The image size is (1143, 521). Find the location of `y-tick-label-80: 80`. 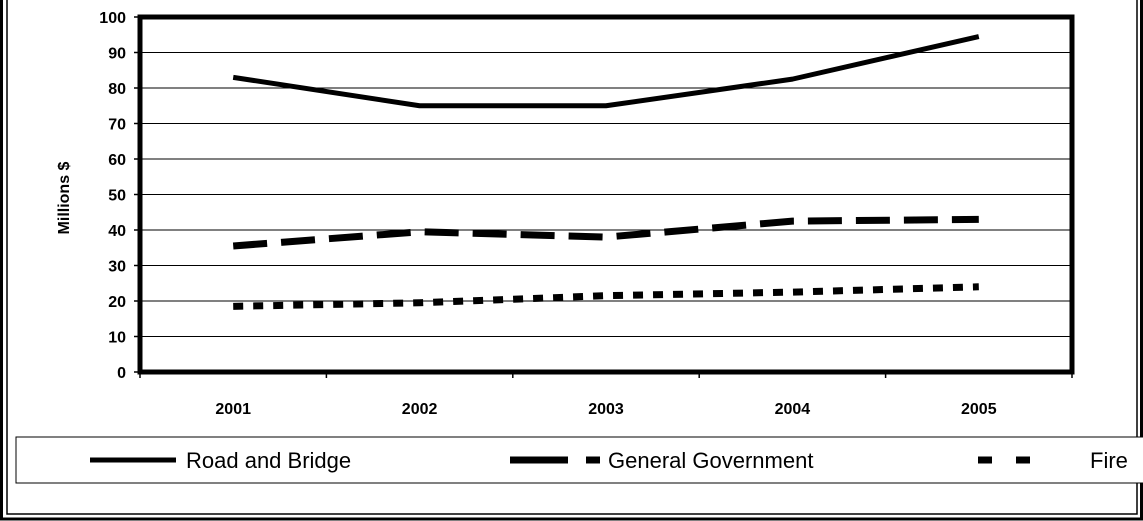

y-tick-label-80: 80 is located at coordinates (117, 89).